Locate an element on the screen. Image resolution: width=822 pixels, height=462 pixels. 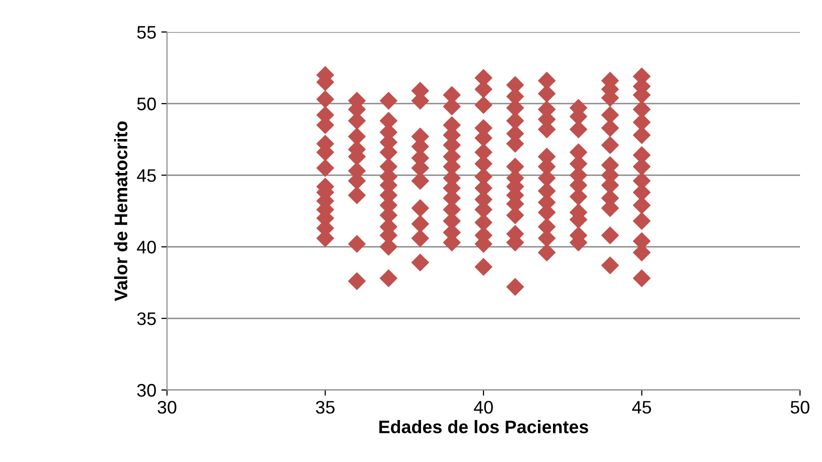
x-axis-title: Edades de los Pacientes is located at coordinates (483, 427).